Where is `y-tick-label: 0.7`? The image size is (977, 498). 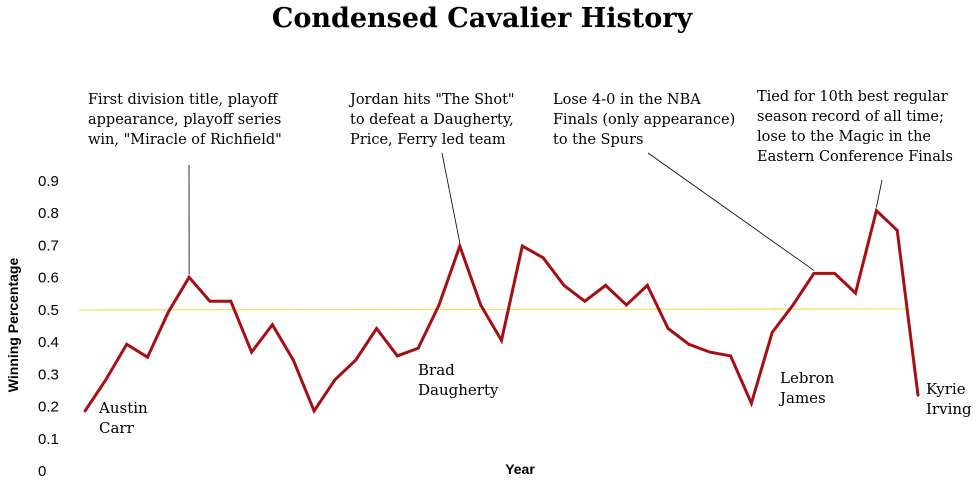
y-tick-label: 0.7 is located at coordinates (48, 245).